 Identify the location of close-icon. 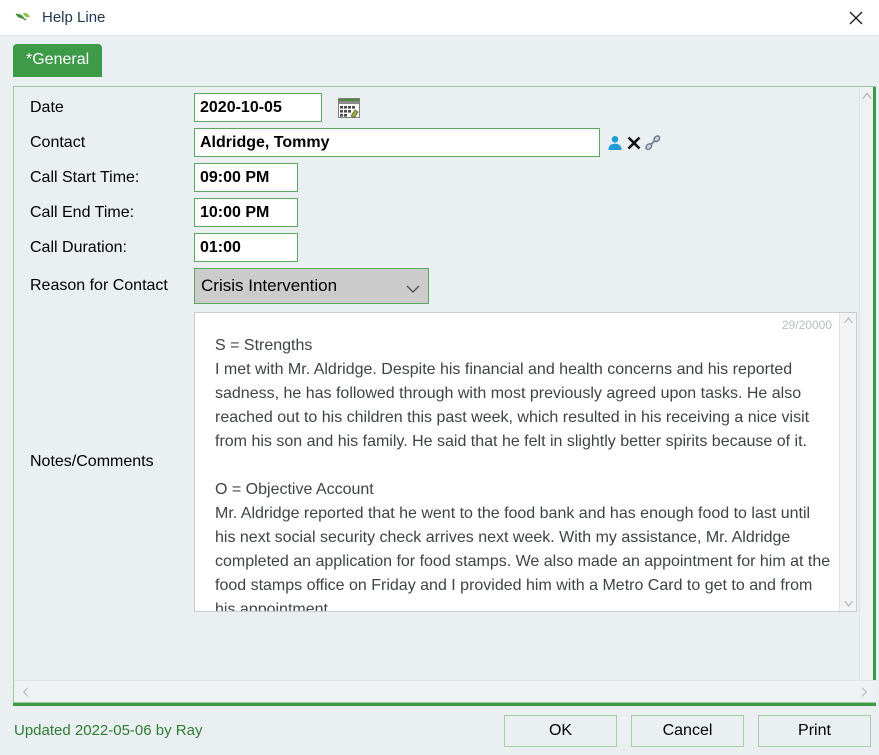
(856, 17).